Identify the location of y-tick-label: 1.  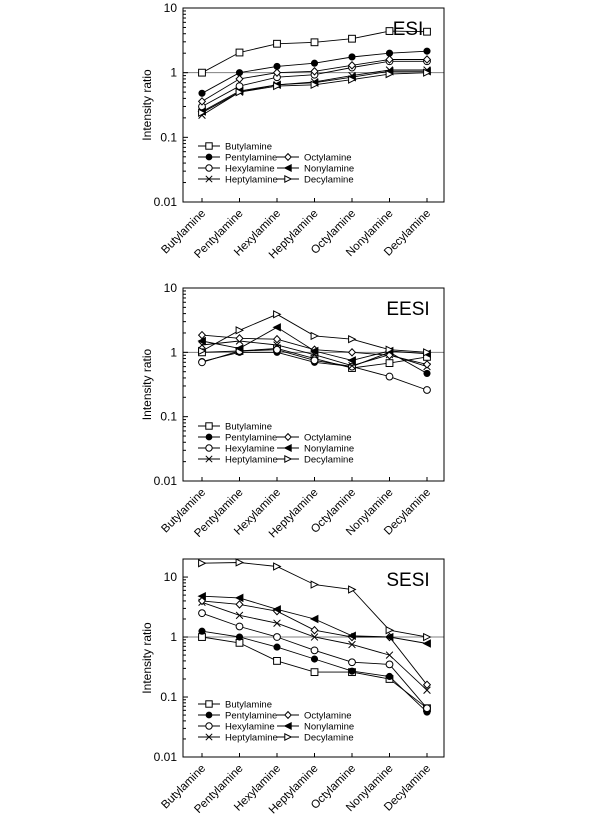
(173, 73).